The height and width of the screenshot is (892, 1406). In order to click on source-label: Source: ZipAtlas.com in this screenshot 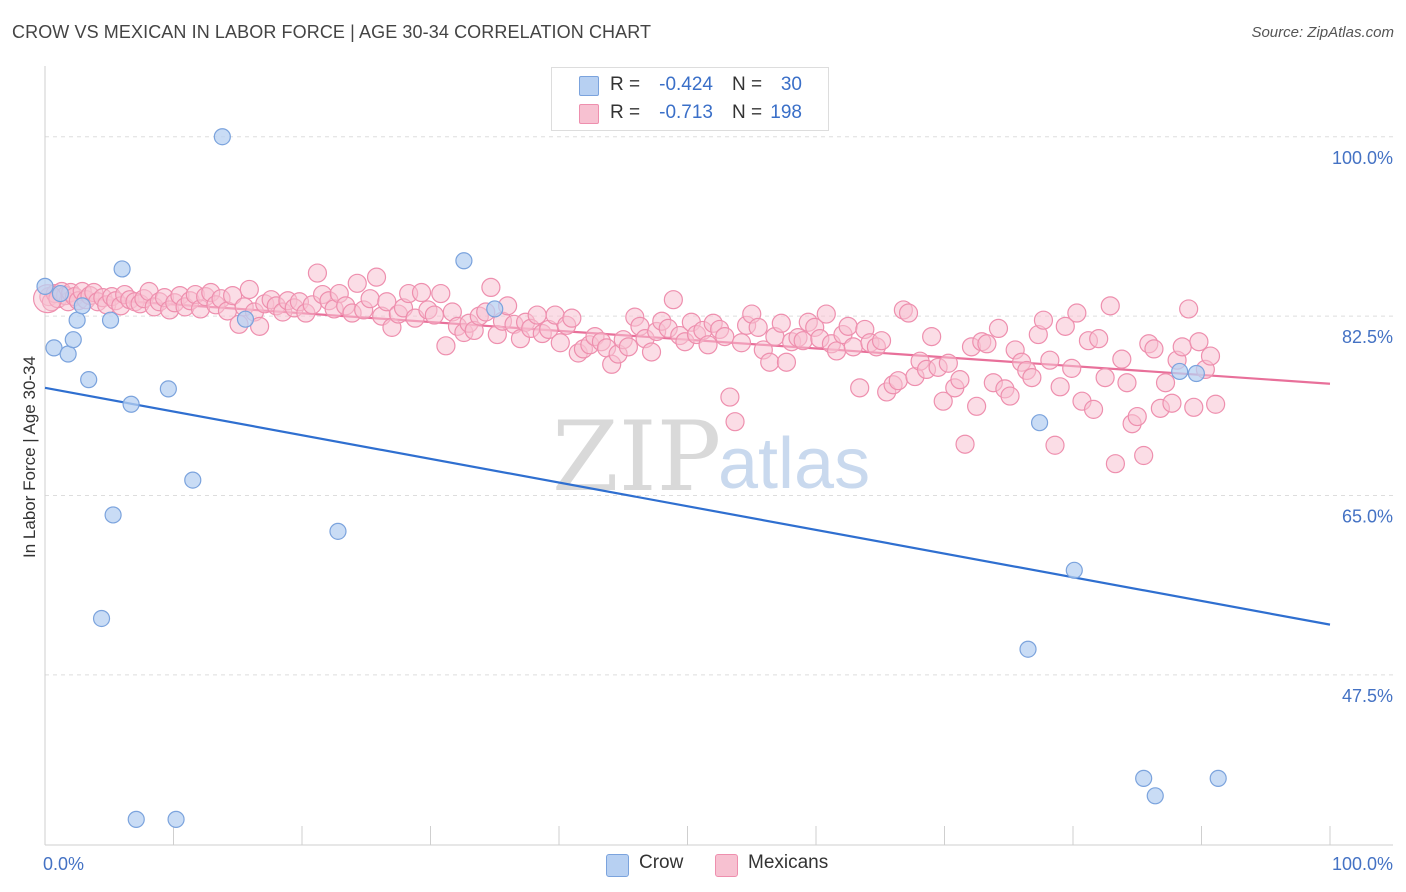, I will do `click(1322, 32)`.